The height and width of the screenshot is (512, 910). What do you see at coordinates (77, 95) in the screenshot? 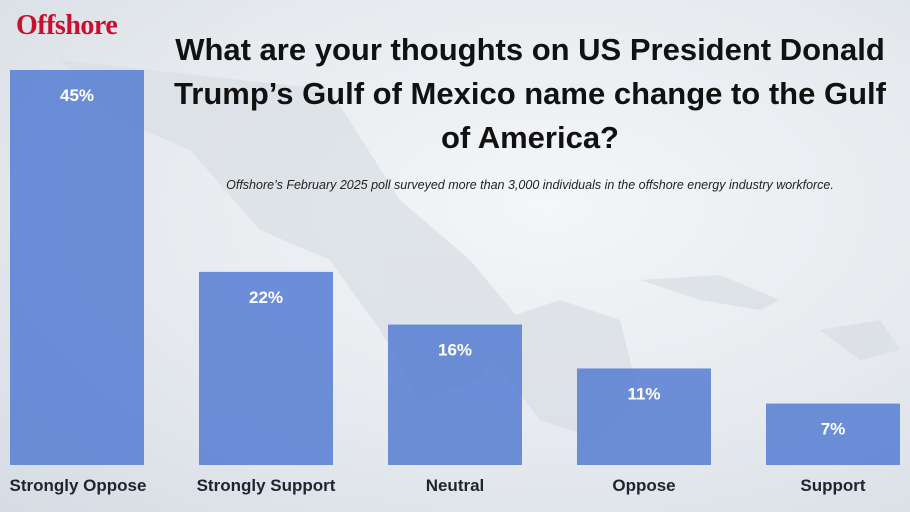
I see `value-label: 45%` at bounding box center [77, 95].